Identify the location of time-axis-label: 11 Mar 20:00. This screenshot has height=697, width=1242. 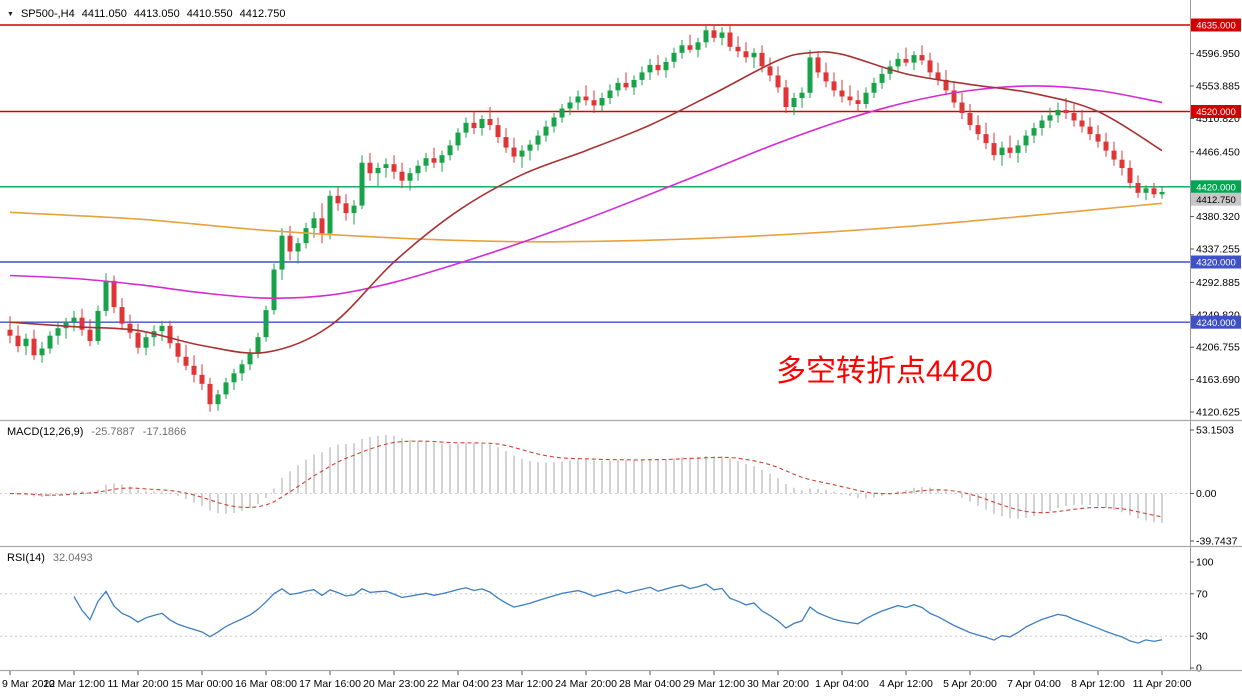
(137, 684).